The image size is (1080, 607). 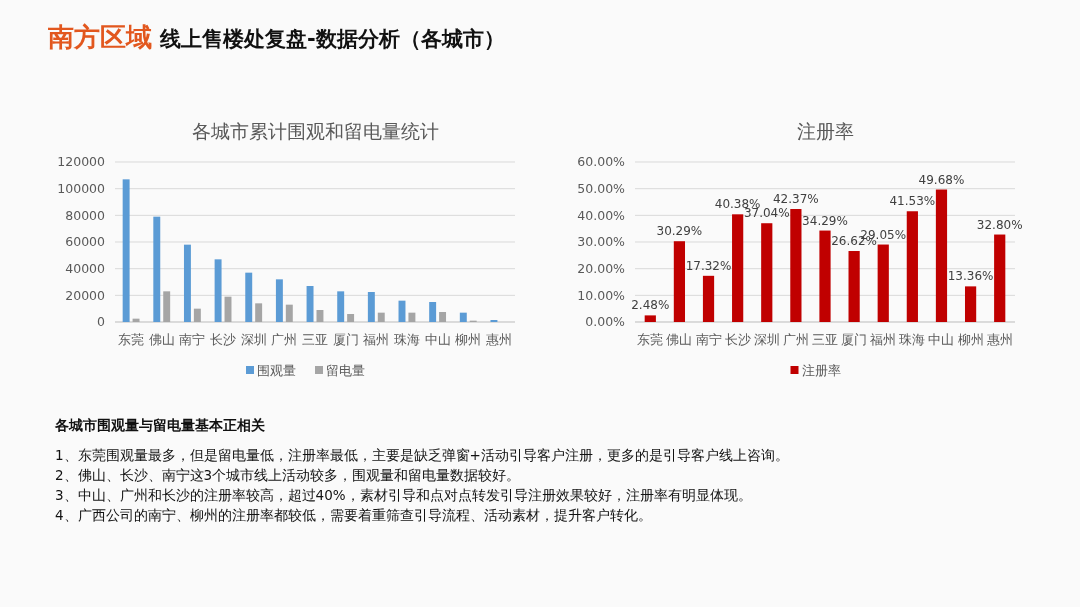 I want to click on y-tick-label: 0.00%, so click(x=605, y=322).